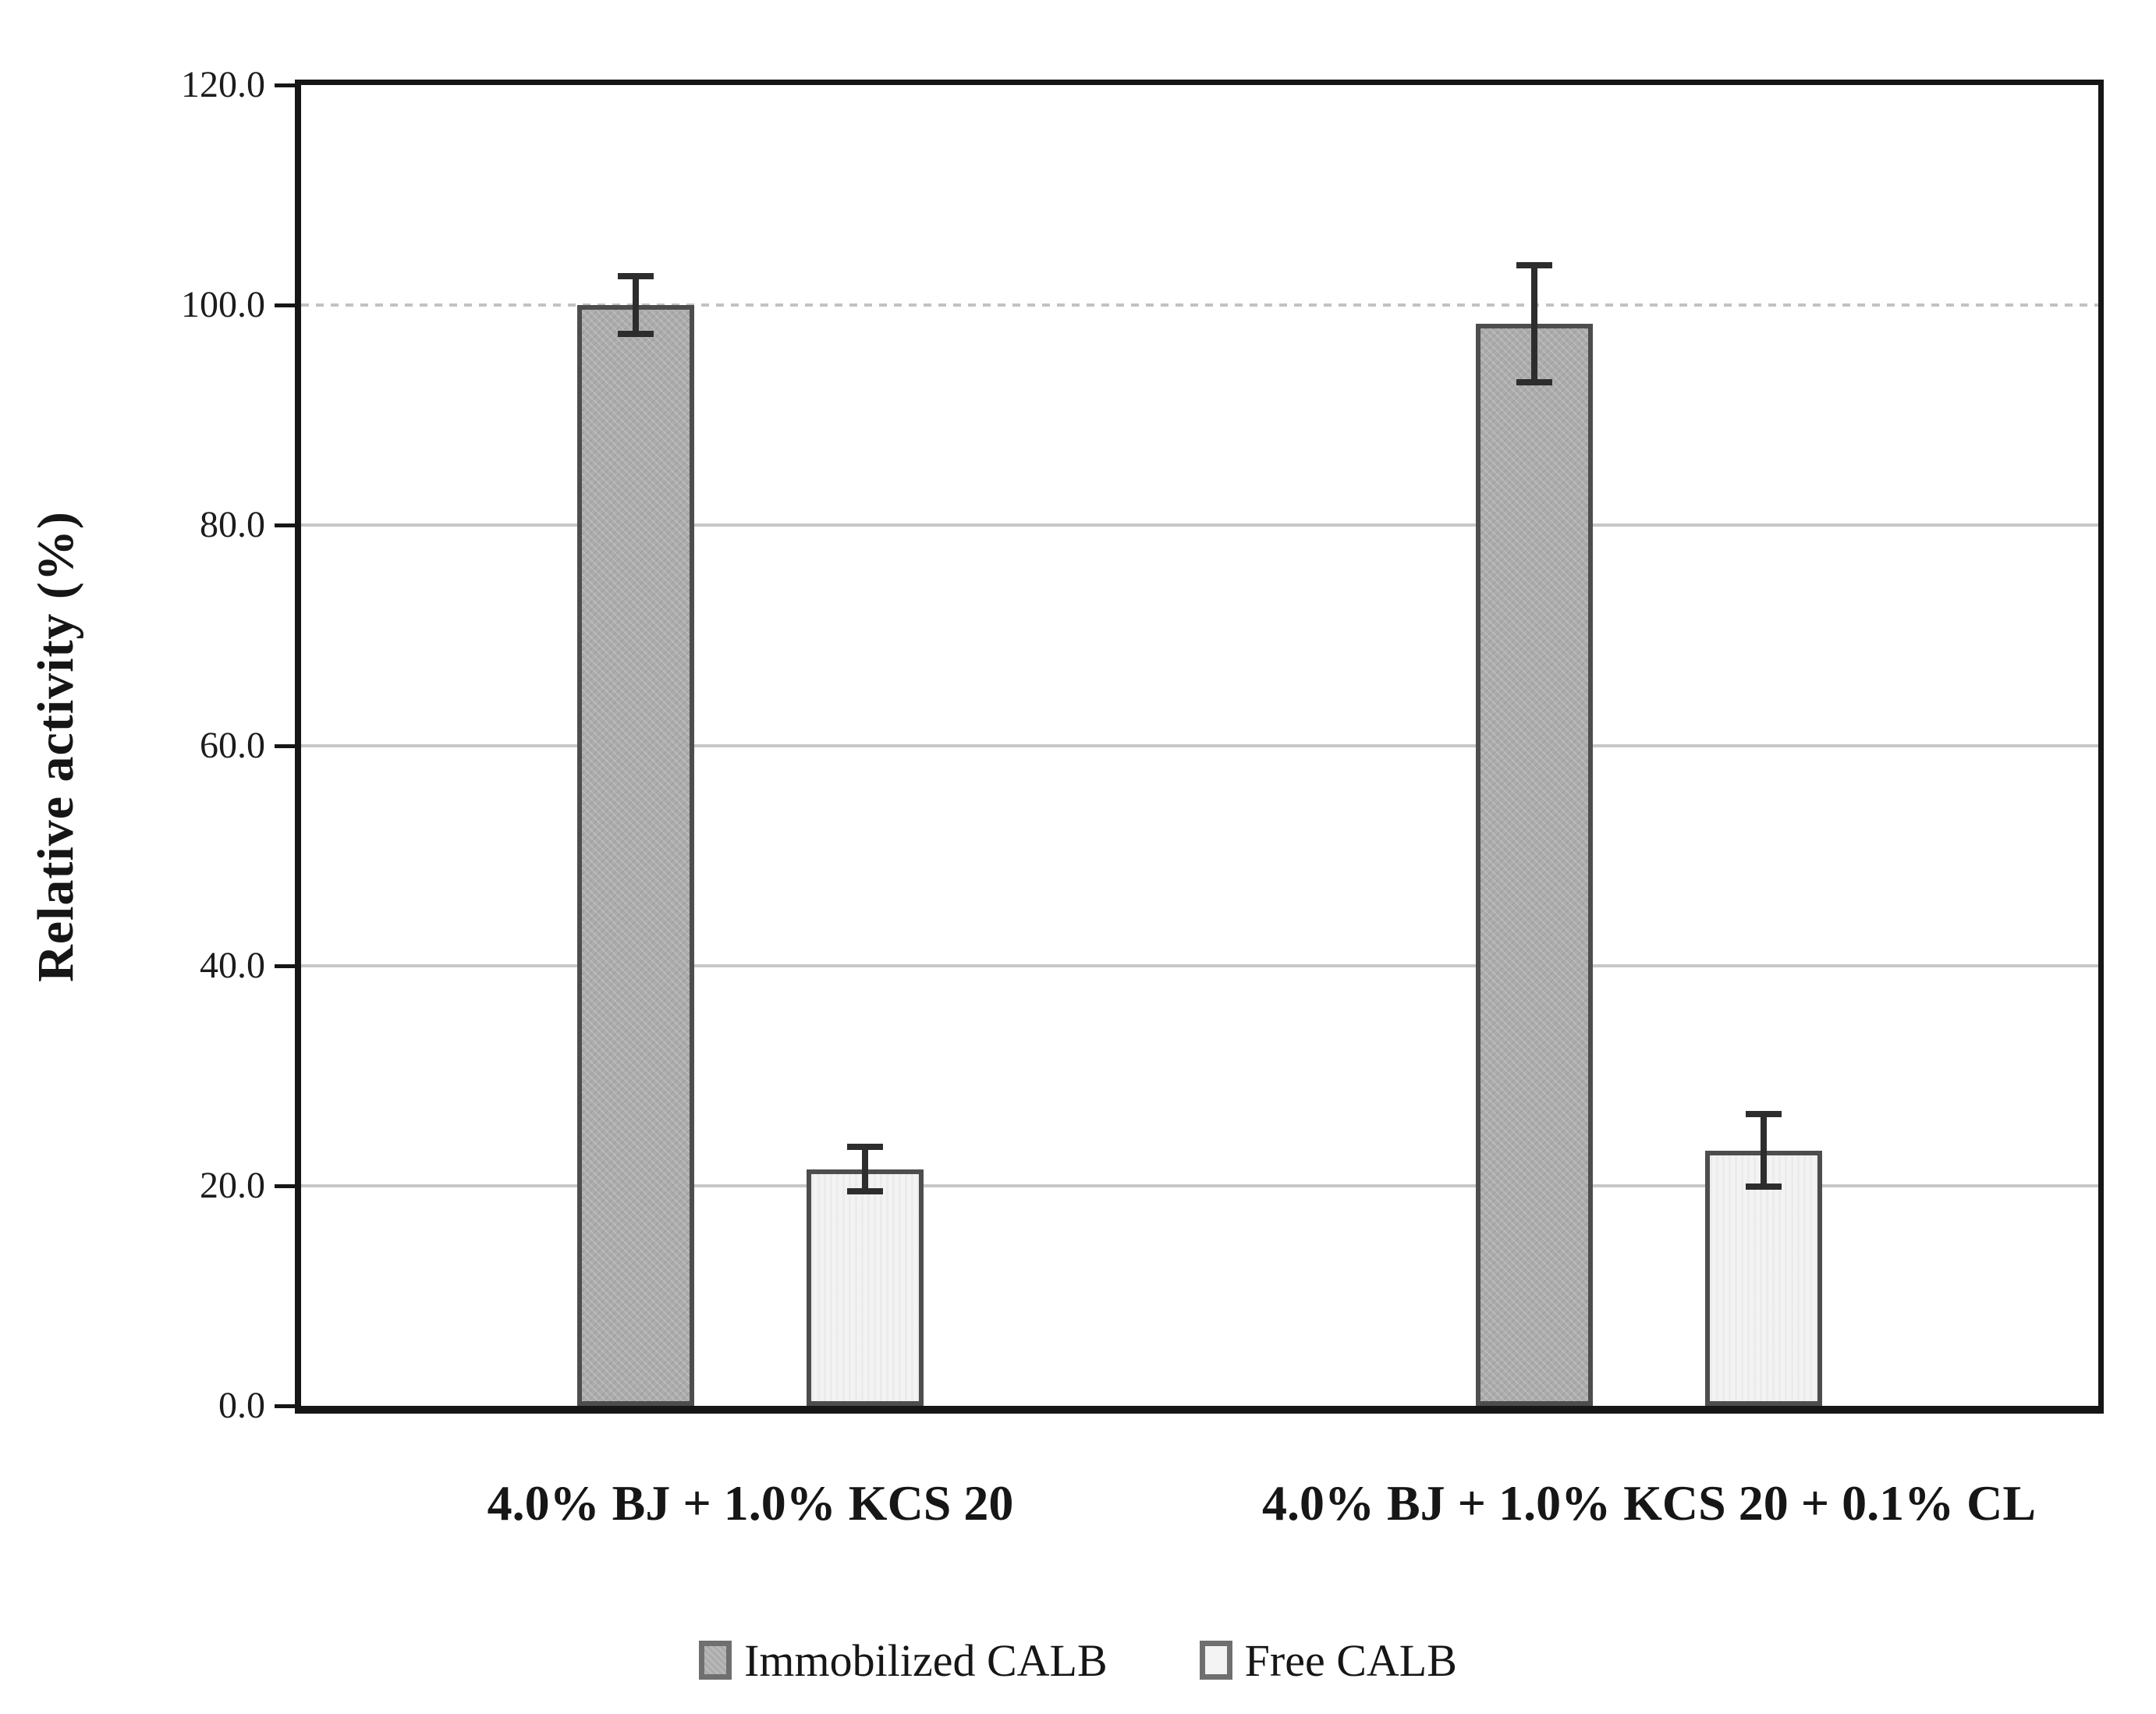 Image resolution: width=2156 pixels, height=1714 pixels. What do you see at coordinates (241, 1405) in the screenshot?
I see `y-axis-tick-label: 0.0` at bounding box center [241, 1405].